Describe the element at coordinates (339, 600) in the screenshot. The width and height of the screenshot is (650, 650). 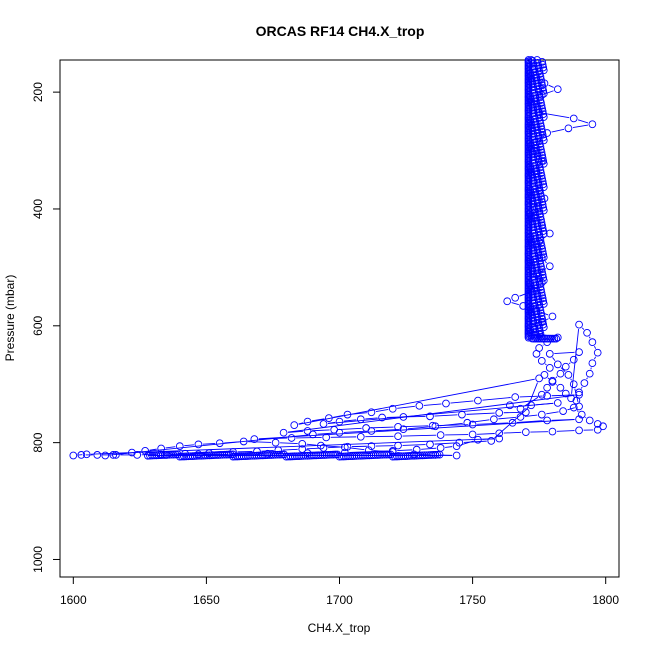
I see `x-tick-label: 1700` at that location.